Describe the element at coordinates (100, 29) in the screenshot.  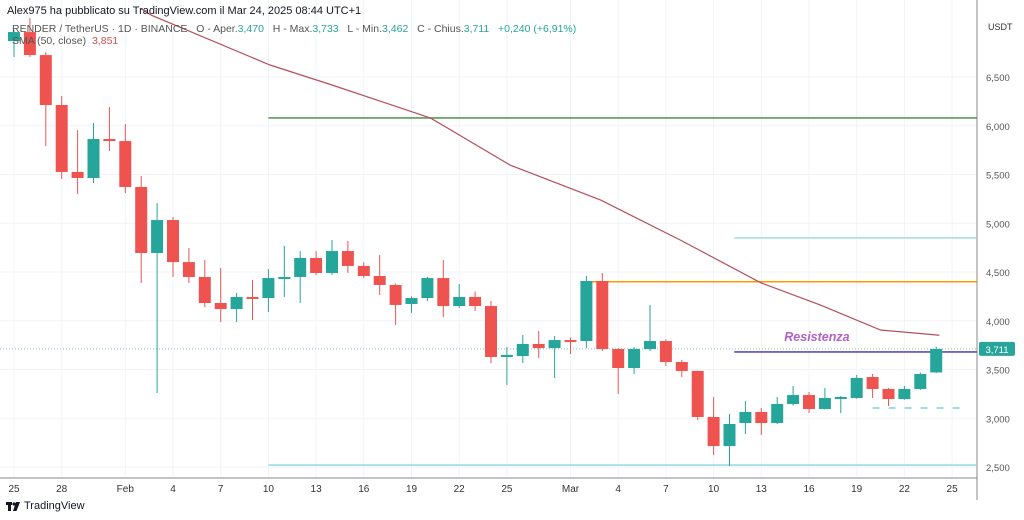
I see `symbol-title: RENDER / TetherUS · 1D · BINANCE` at that location.